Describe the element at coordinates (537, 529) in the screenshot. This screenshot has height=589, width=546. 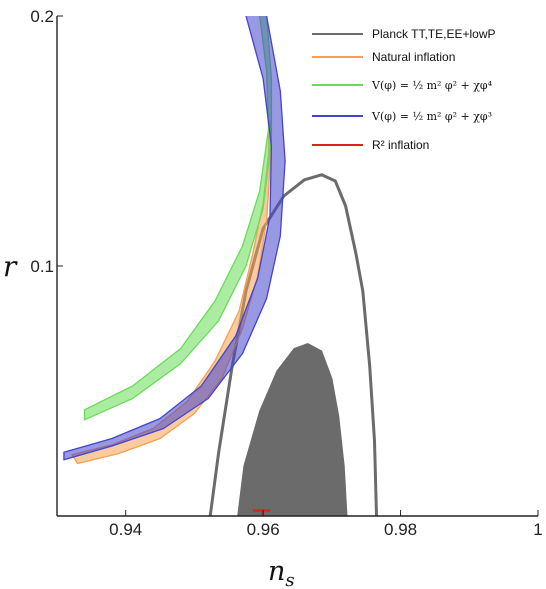
I see `x-tick-label-3: 1` at that location.